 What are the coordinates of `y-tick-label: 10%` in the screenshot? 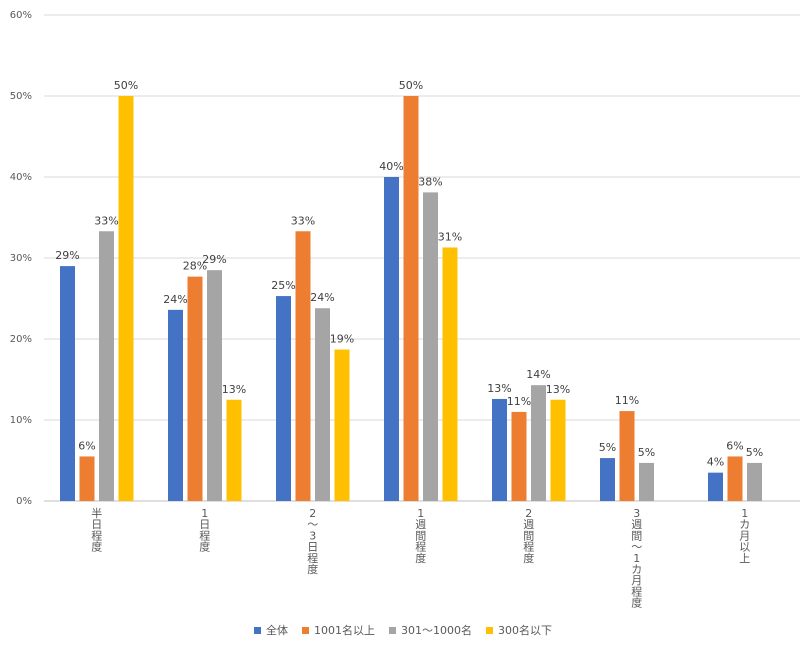 It's located at (21, 420).